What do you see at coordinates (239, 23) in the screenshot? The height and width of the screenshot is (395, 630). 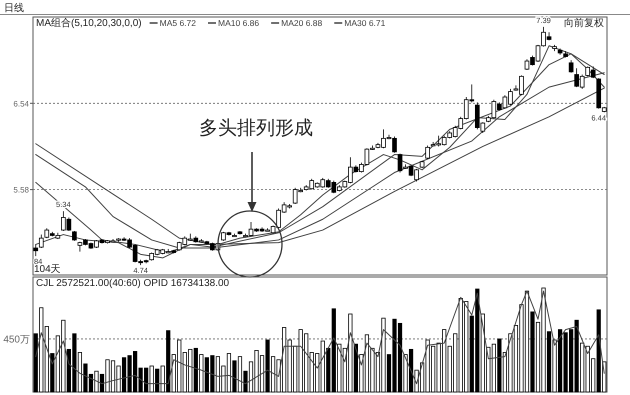 I see `legend-label: MA10 6.86` at bounding box center [239, 23].